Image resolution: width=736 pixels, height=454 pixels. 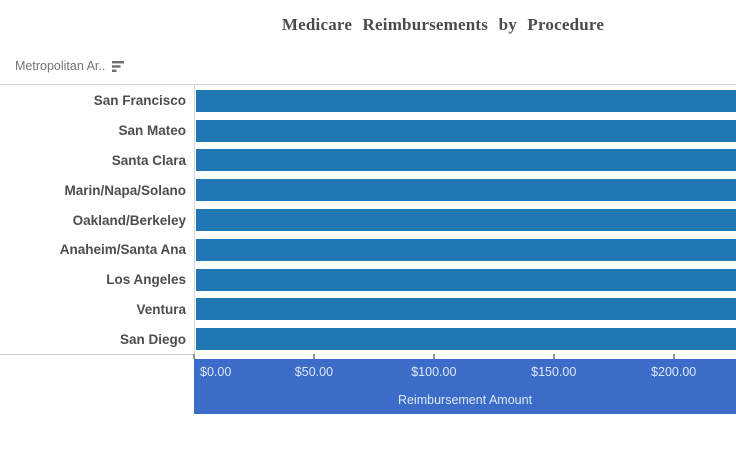 What do you see at coordinates (161, 309) in the screenshot?
I see `category-label: Ventura` at bounding box center [161, 309].